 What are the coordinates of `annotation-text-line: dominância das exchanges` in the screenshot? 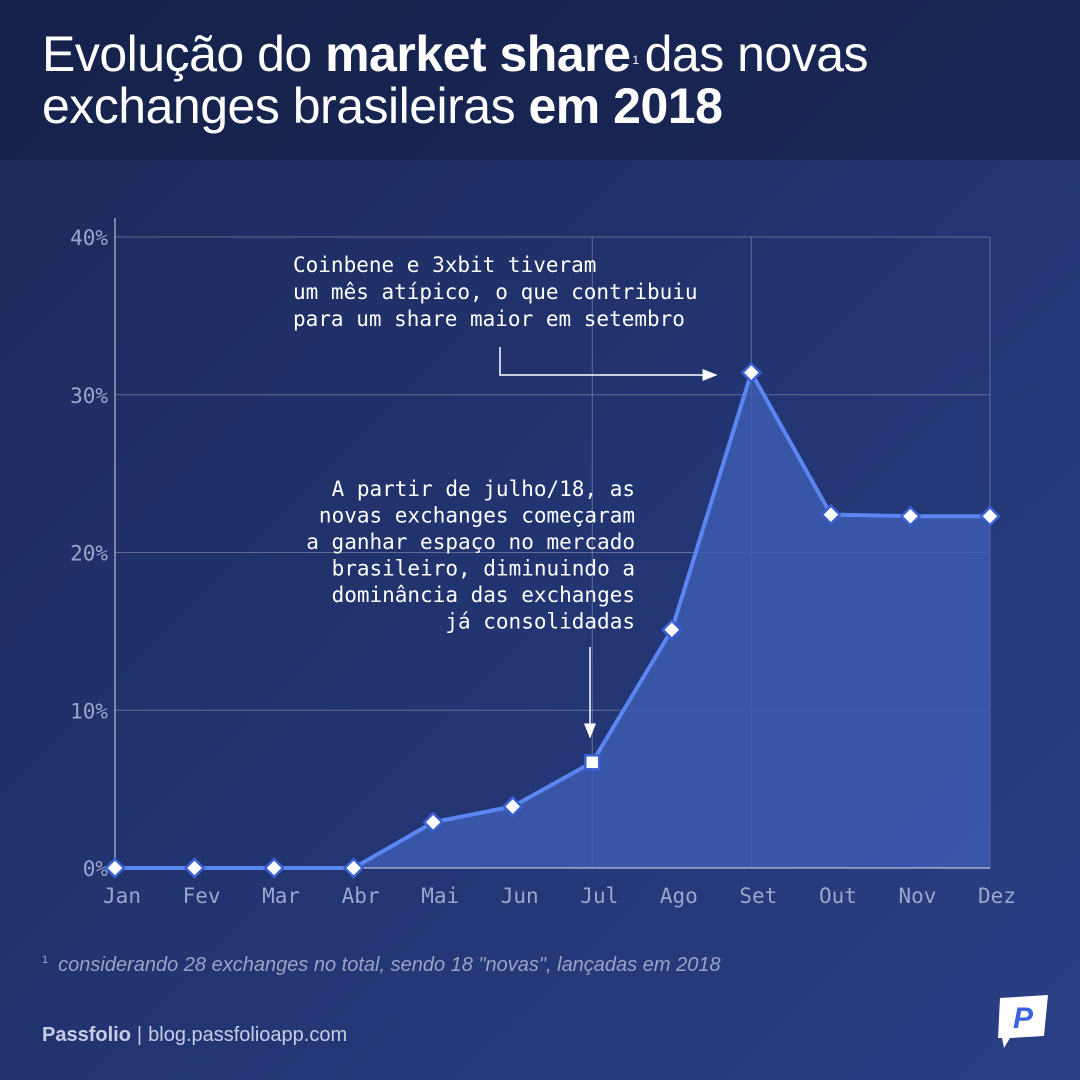 It's located at (483, 595).